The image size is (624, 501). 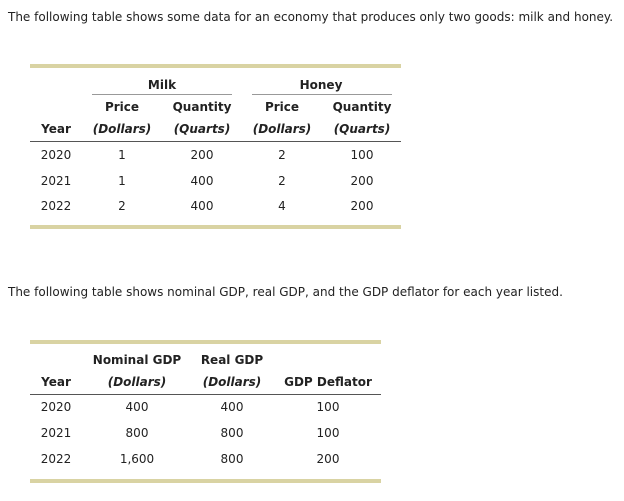 I want to click on column-header: Nominal GDP, so click(x=137, y=360).